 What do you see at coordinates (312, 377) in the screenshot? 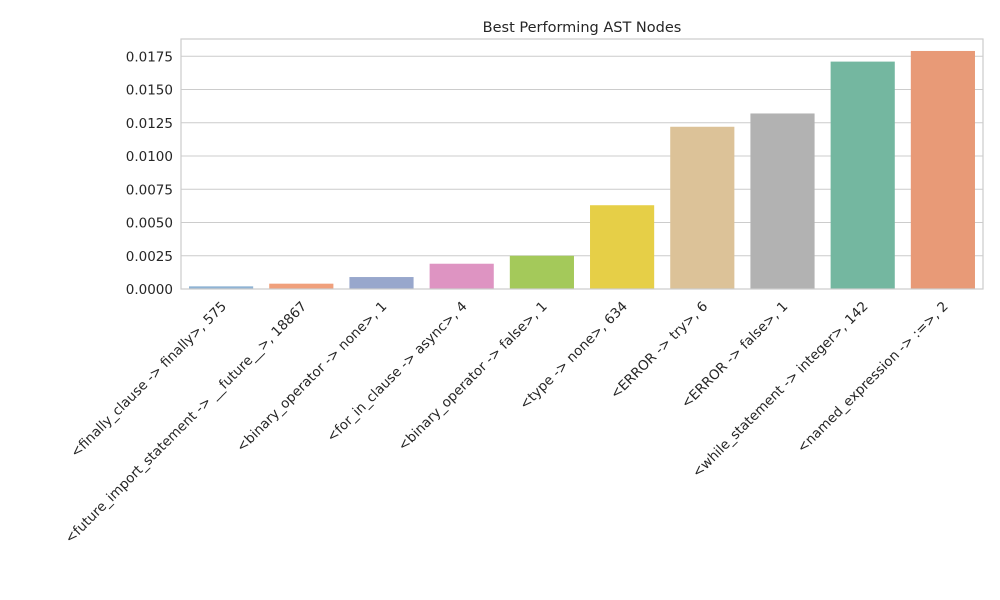
I see `x-tick-label: <binary_operator -> none>, 1` at bounding box center [312, 377].